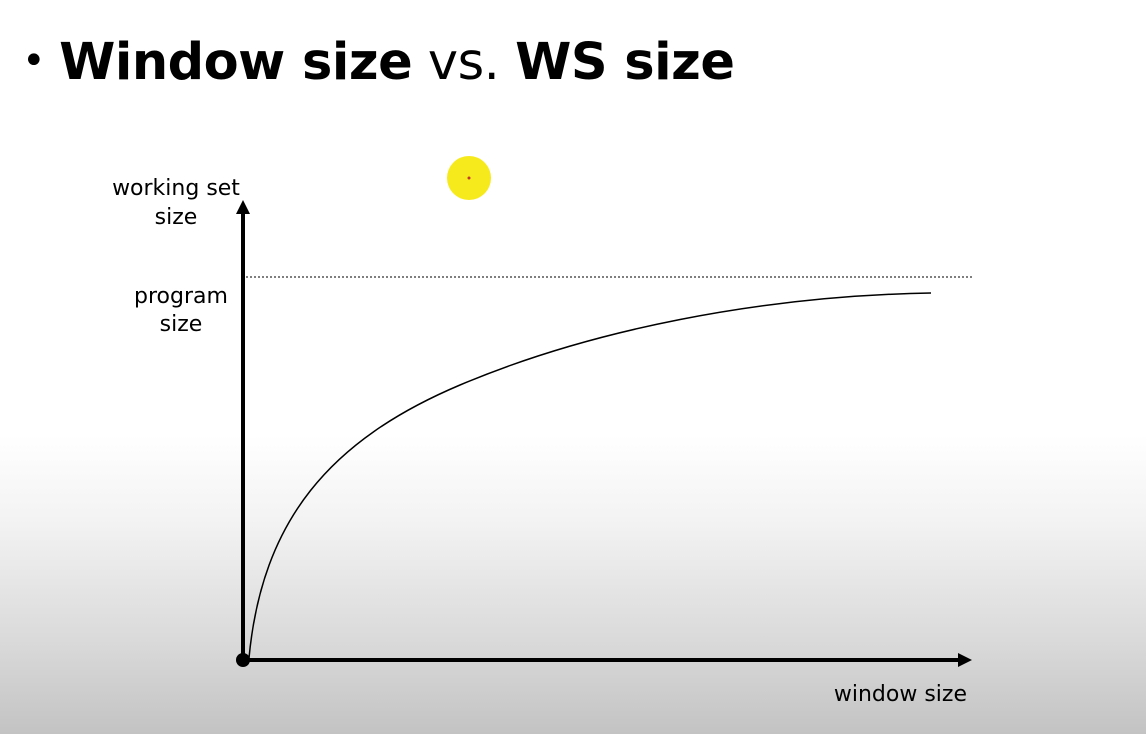 This screenshot has height=734, width=1146. I want to click on y-axis-arrowhead, so click(243, 207).